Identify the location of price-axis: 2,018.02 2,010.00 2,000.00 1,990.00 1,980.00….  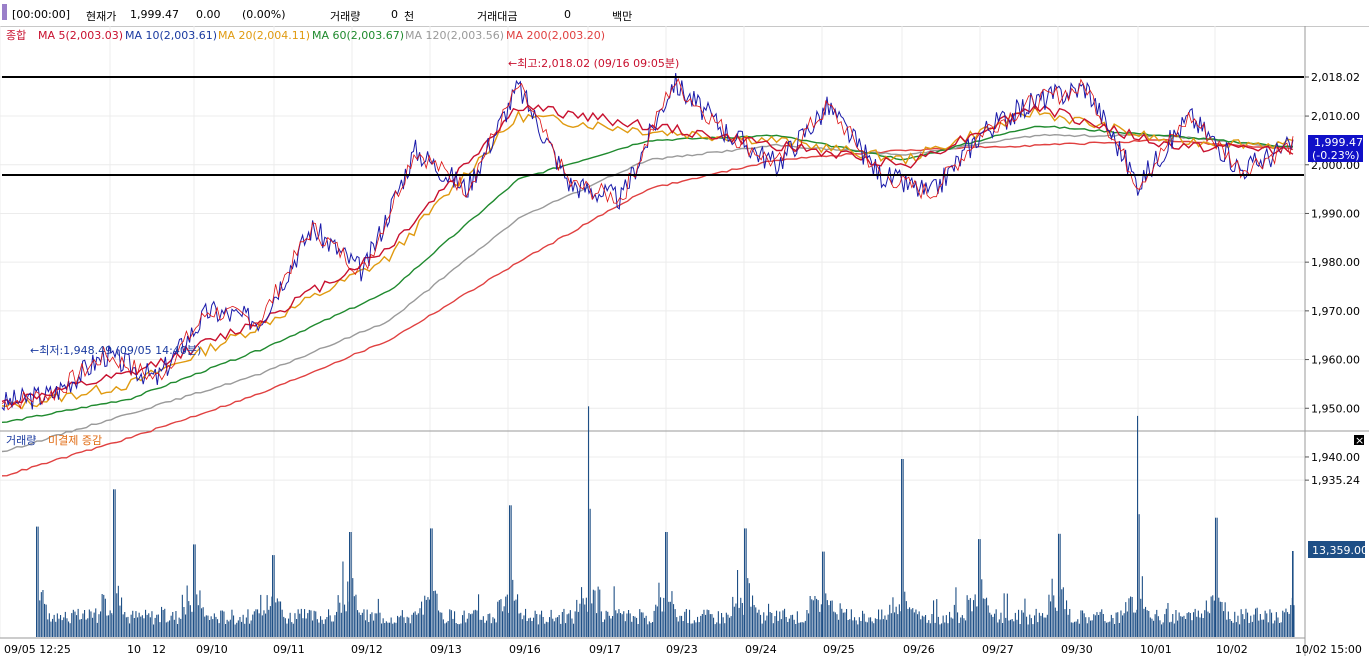
(1332, 279).